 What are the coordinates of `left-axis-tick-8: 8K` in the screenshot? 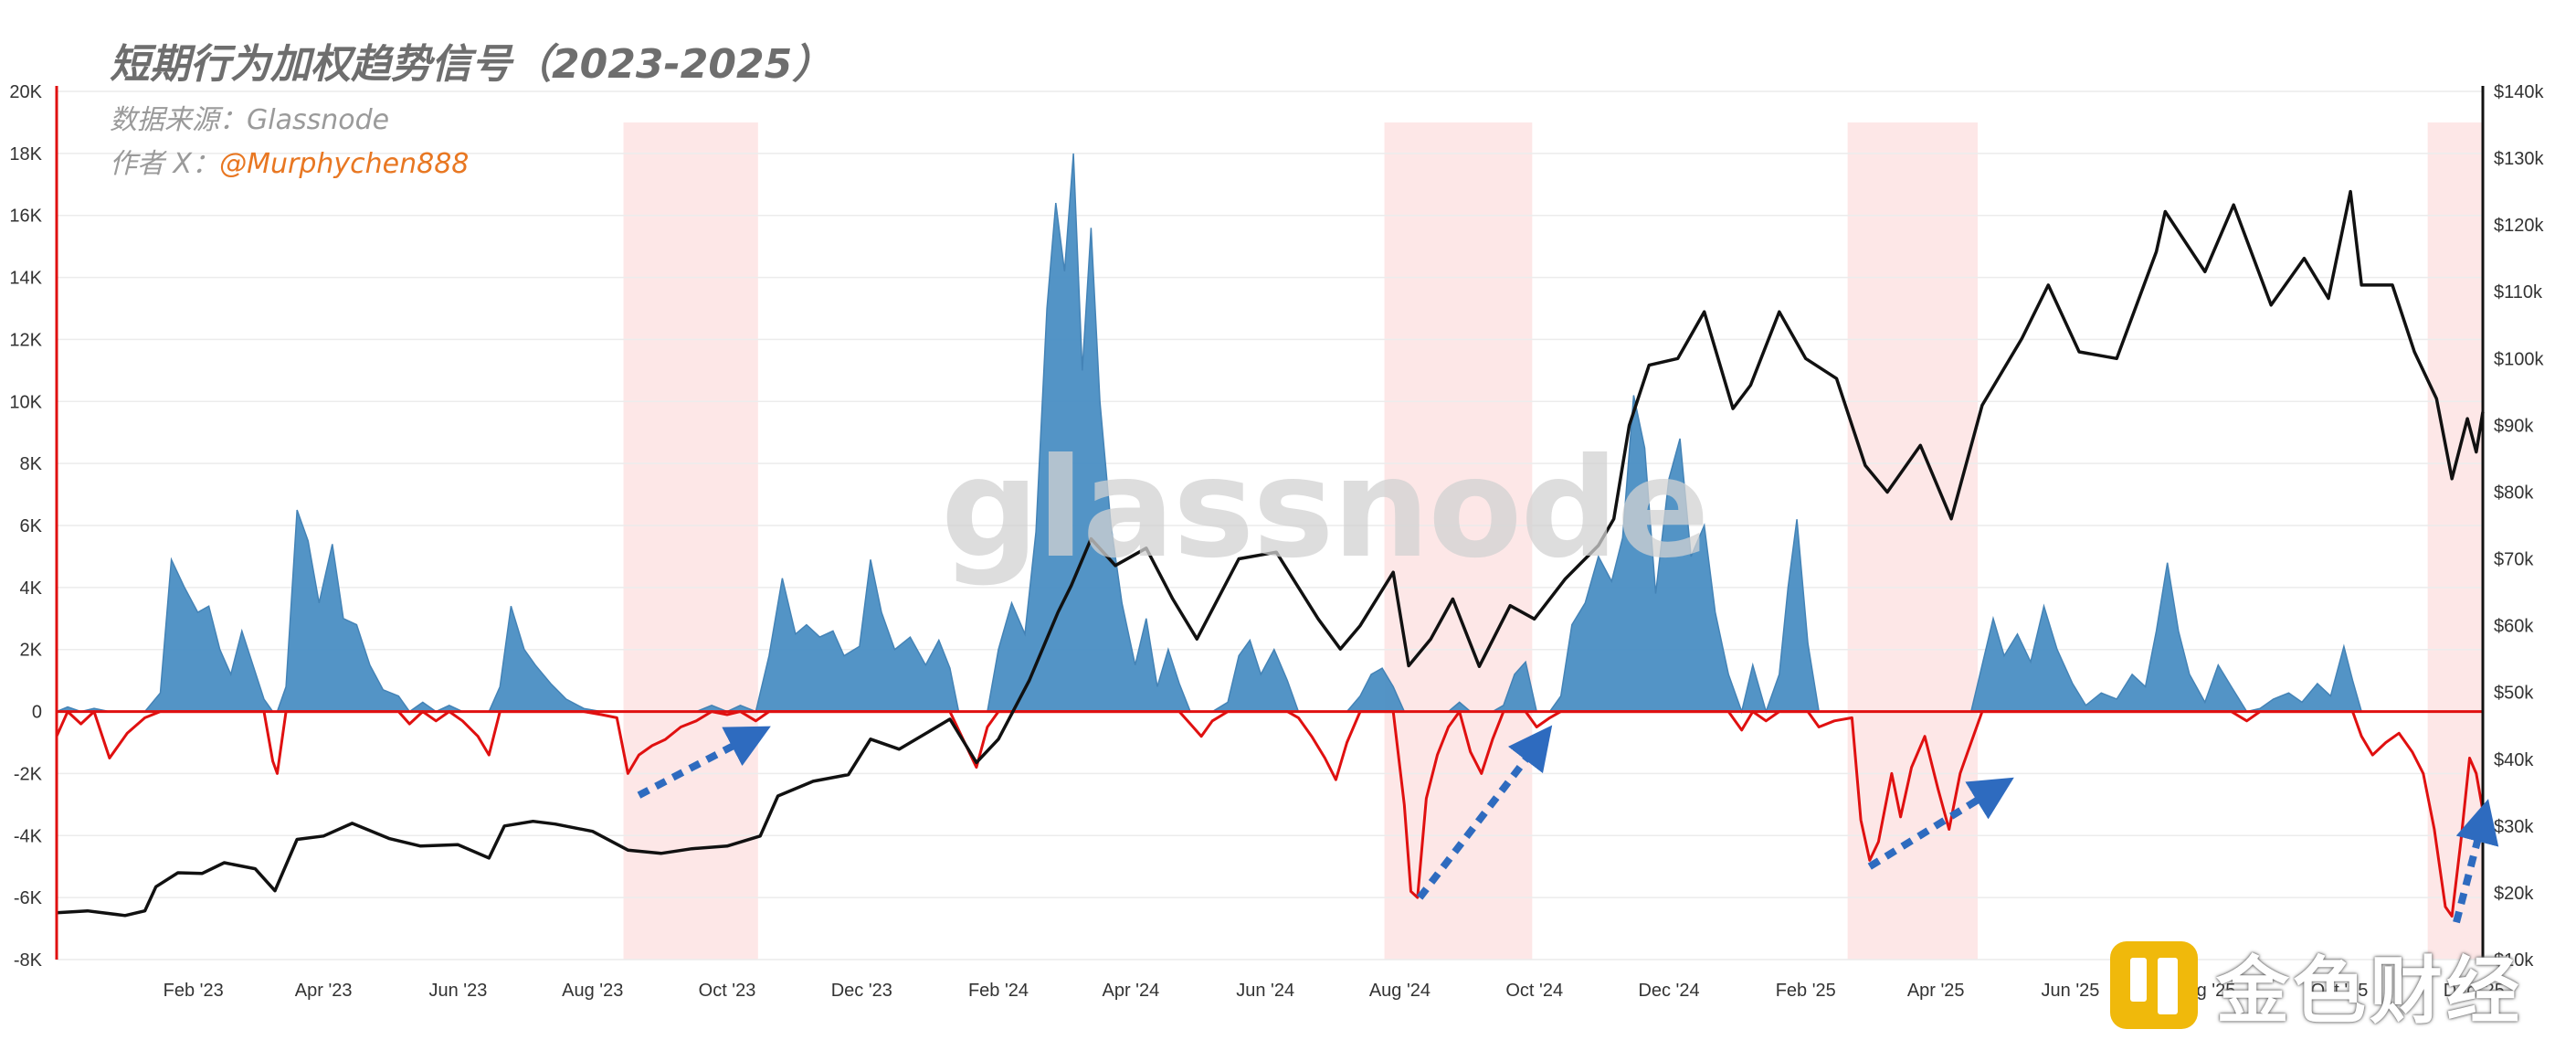 It's located at (31, 464).